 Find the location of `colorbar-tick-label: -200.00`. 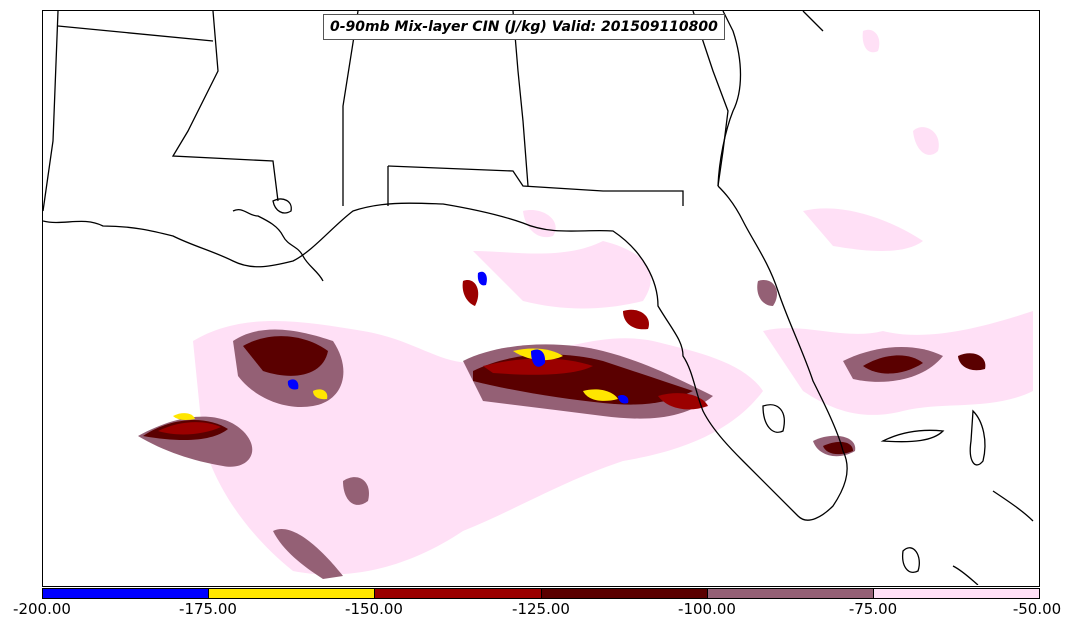

colorbar-tick-label: -200.00 is located at coordinates (42, 609).